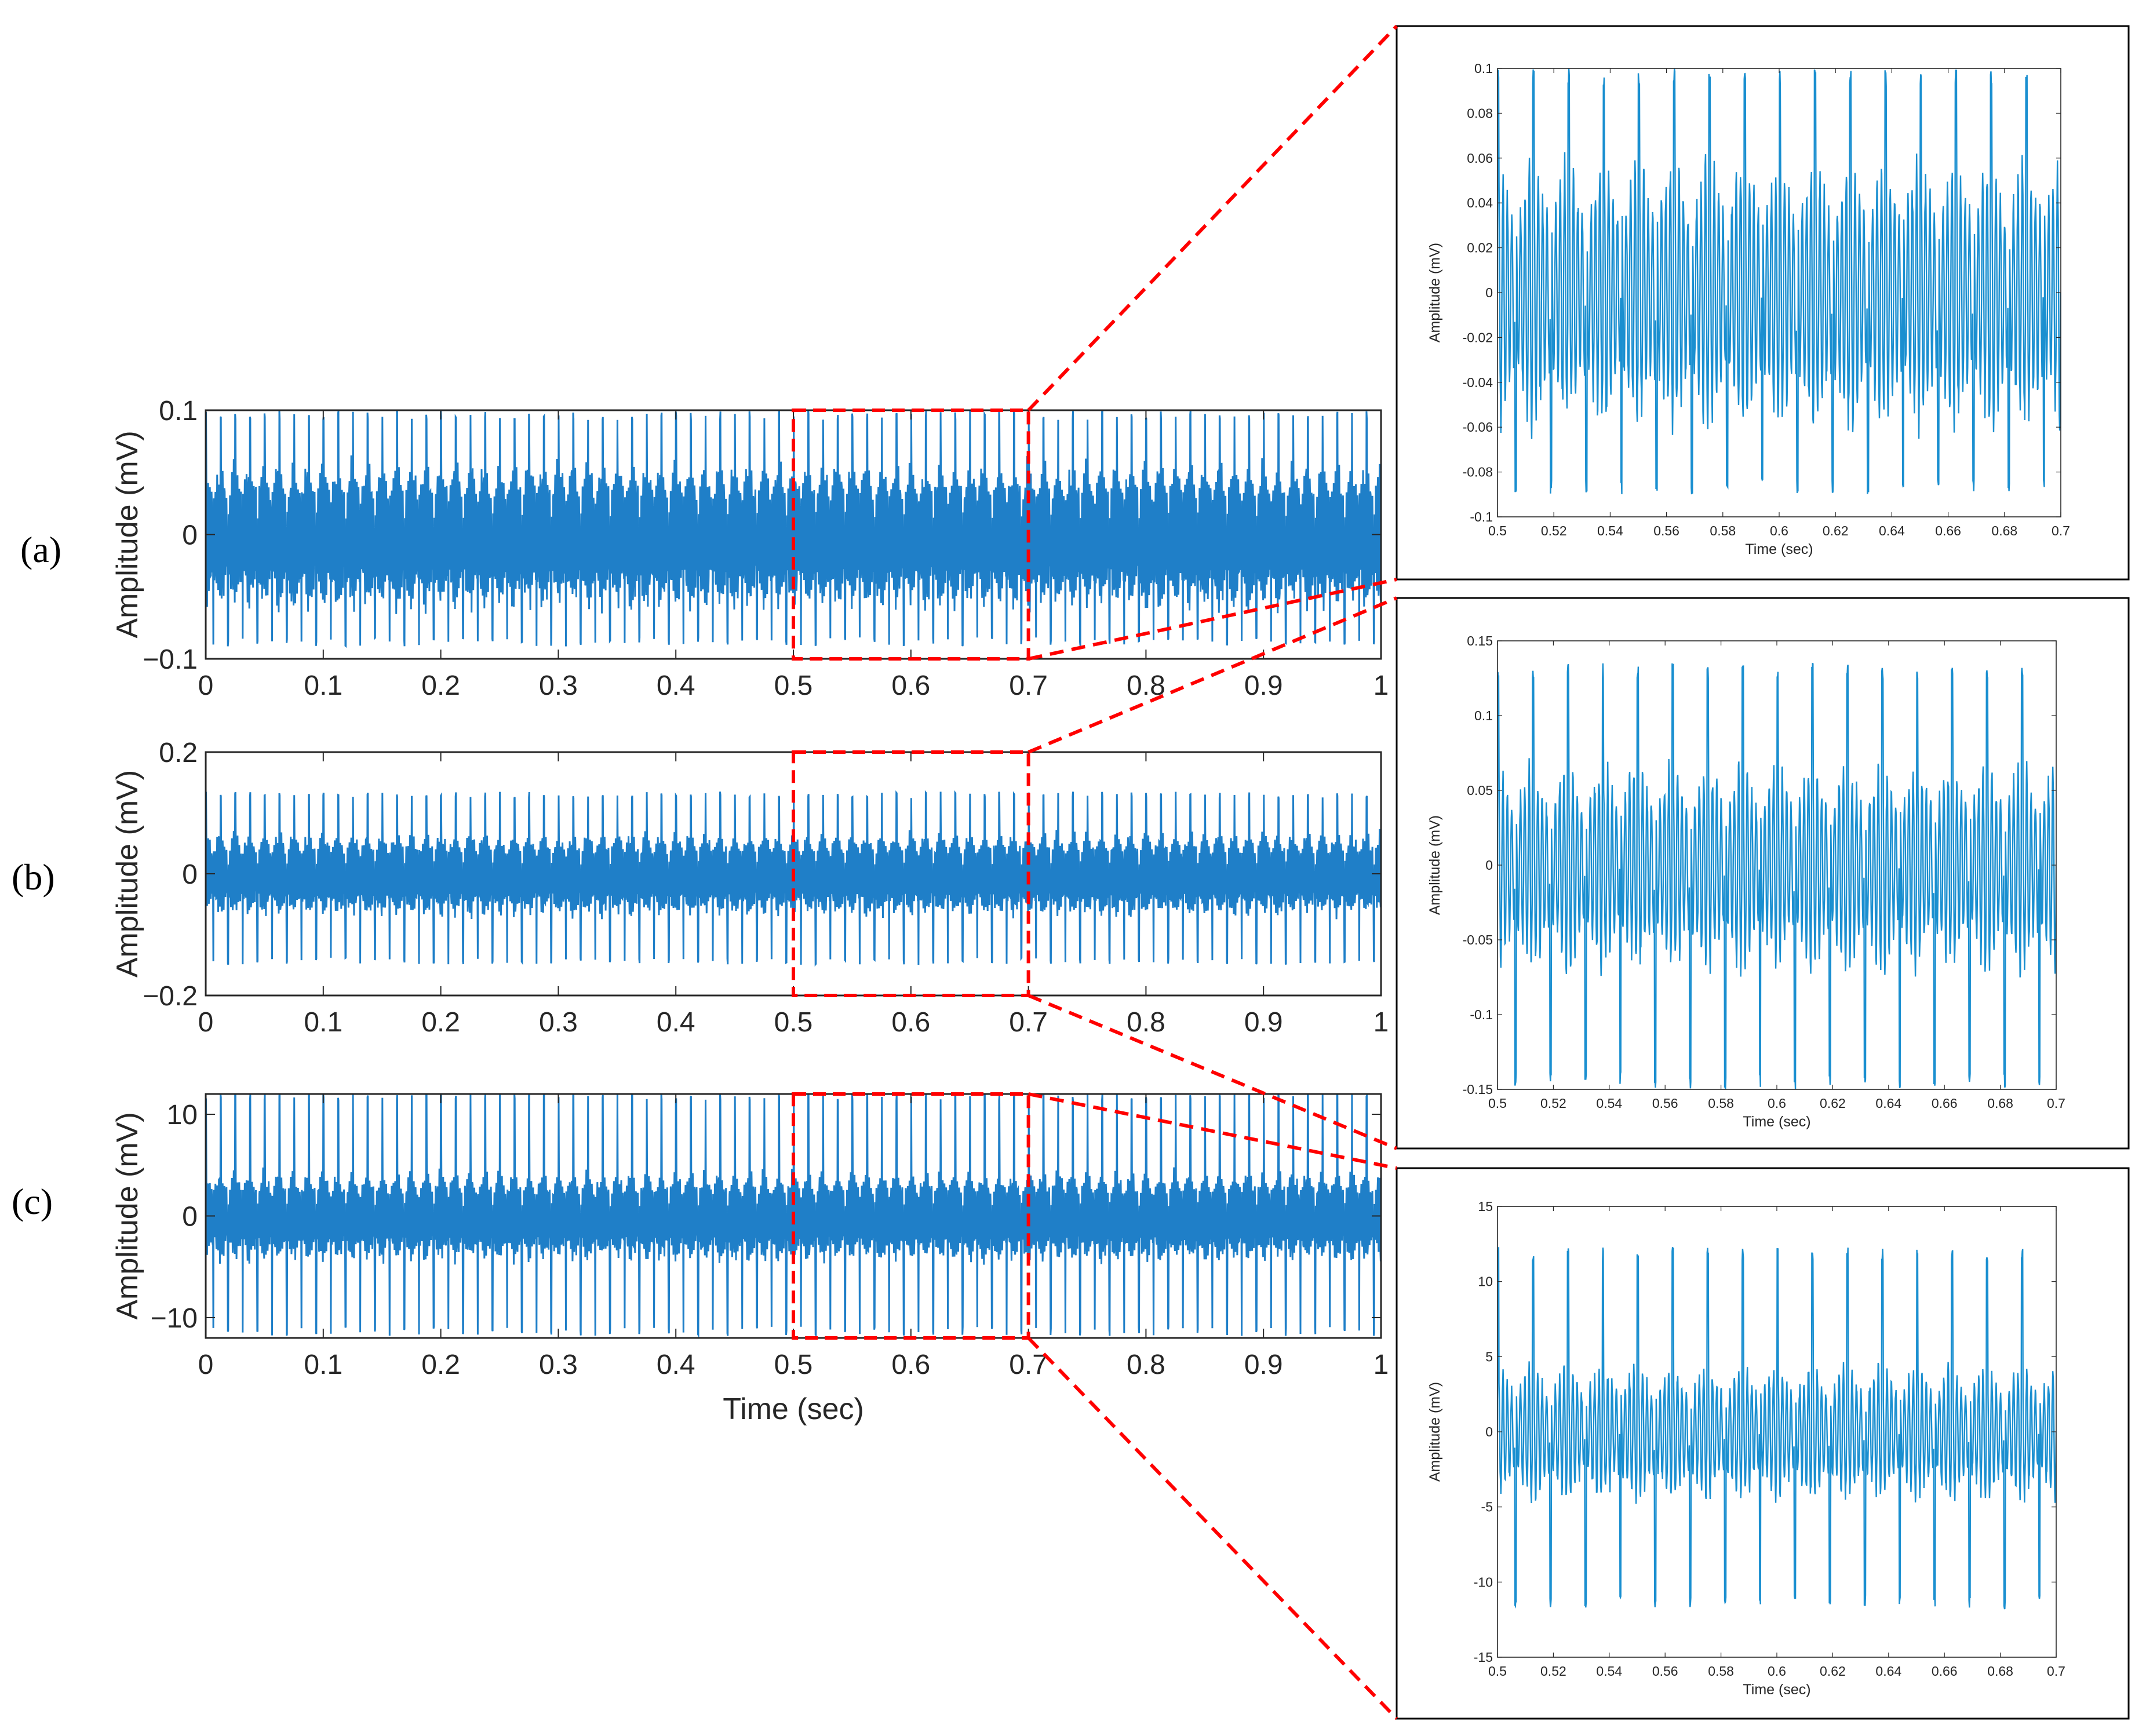  What do you see at coordinates (1478, 1089) in the screenshot?
I see `y-tick-label: -0.15` at bounding box center [1478, 1089].